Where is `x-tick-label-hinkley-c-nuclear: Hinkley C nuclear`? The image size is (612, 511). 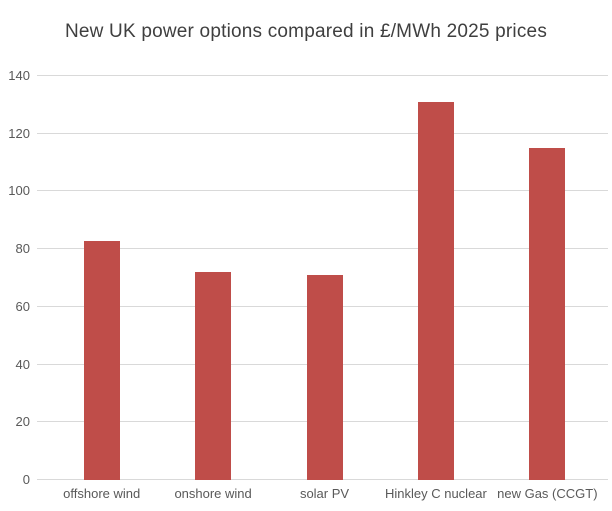 x-tick-label-hinkley-c-nuclear: Hinkley C nuclear is located at coordinates (435, 493).